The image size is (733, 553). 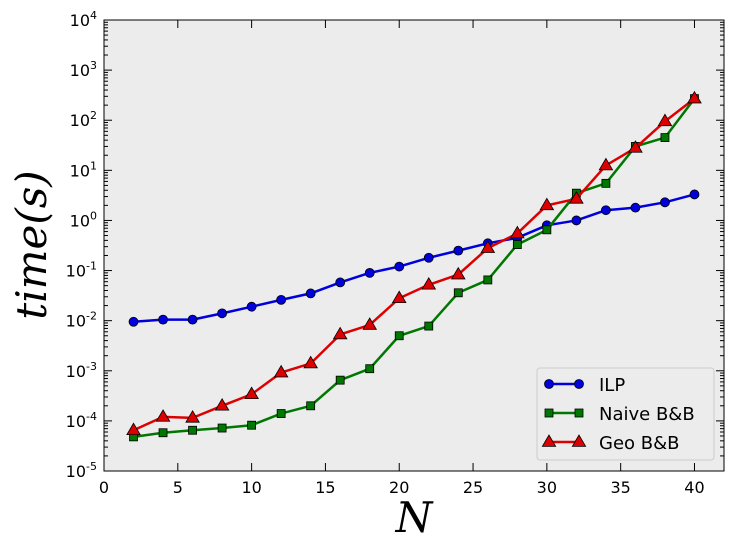 What do you see at coordinates (31, 244) in the screenshot?
I see `y-axis-title: time(s)` at bounding box center [31, 244].